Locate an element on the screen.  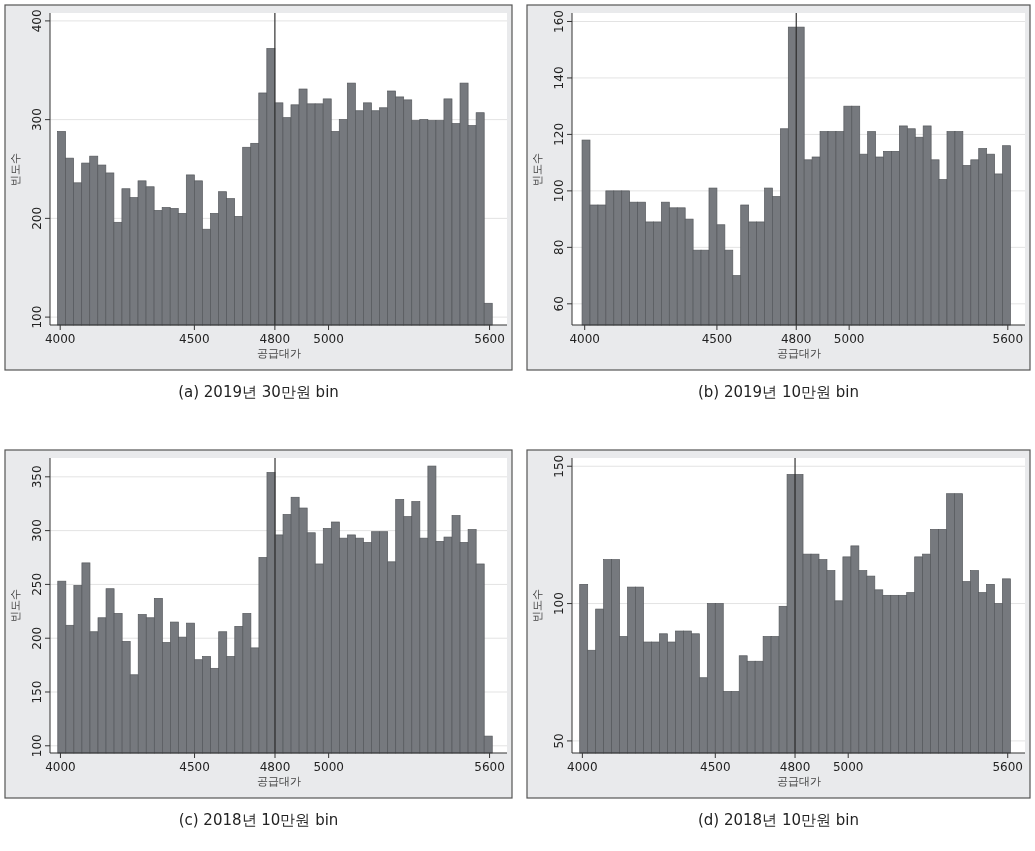
text: (a) 2019년 30만원 bin is located at coordinates (258, 392).